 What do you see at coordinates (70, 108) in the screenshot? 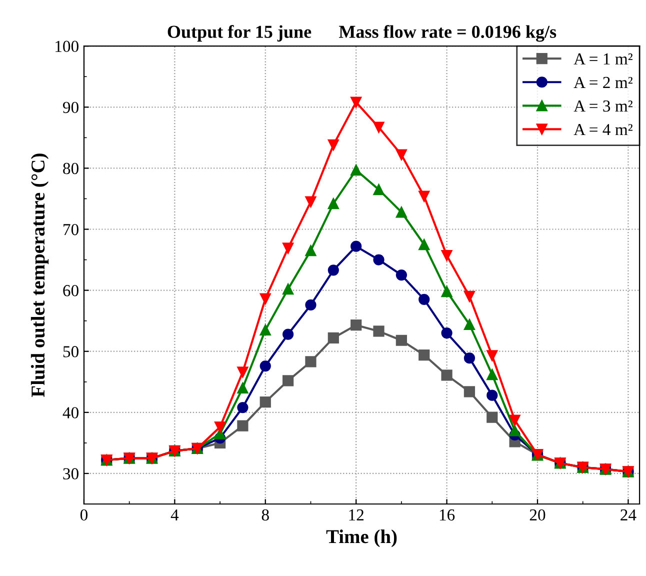
I see `y-tick-label: 90` at bounding box center [70, 108].